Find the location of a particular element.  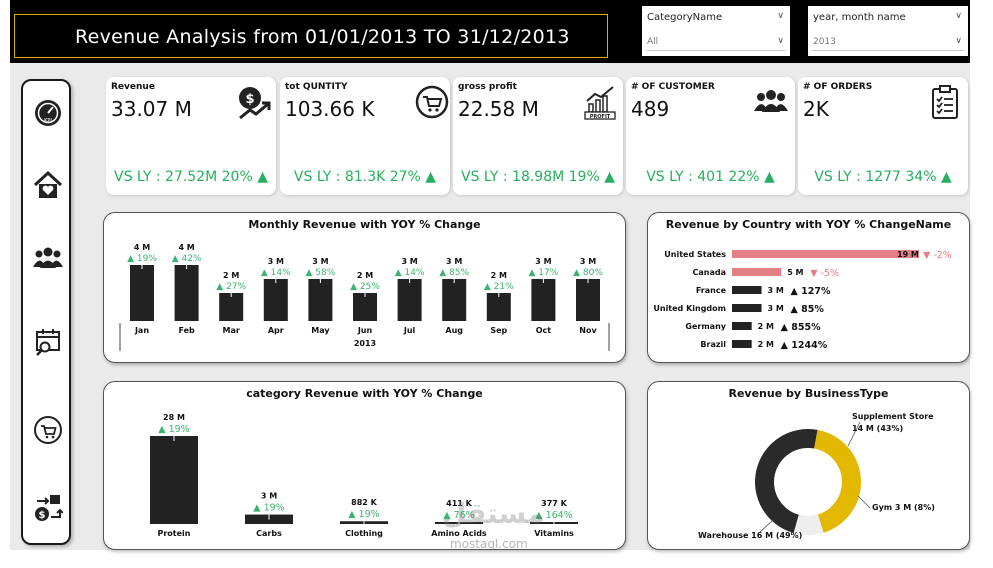

chart-title: Revenue by BusinessType is located at coordinates (808, 393).